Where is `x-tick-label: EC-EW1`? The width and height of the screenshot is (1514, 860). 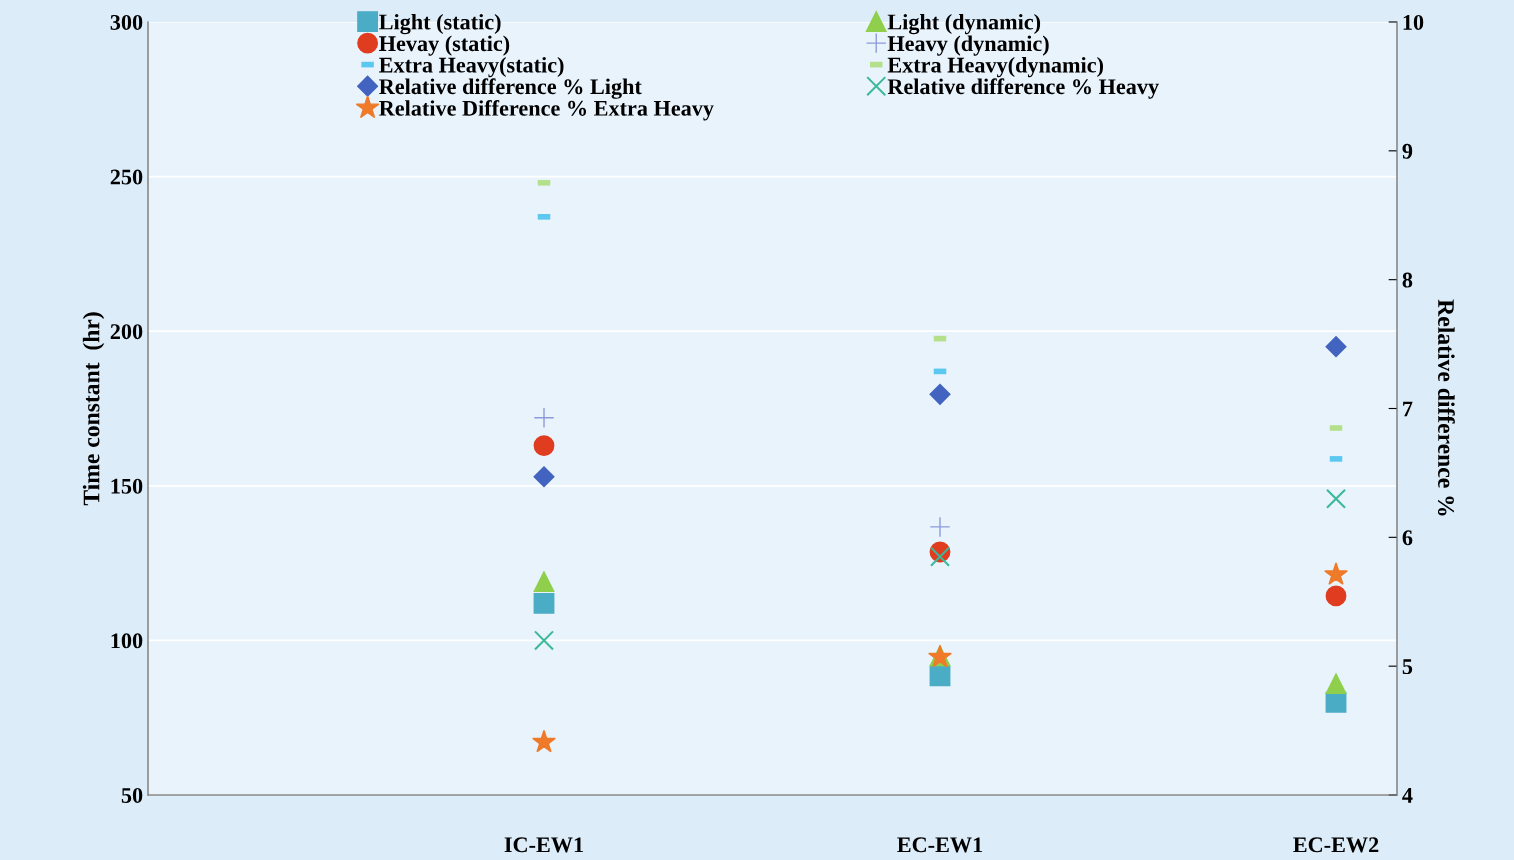 x-tick-label: EC-EW1 is located at coordinates (940, 845).